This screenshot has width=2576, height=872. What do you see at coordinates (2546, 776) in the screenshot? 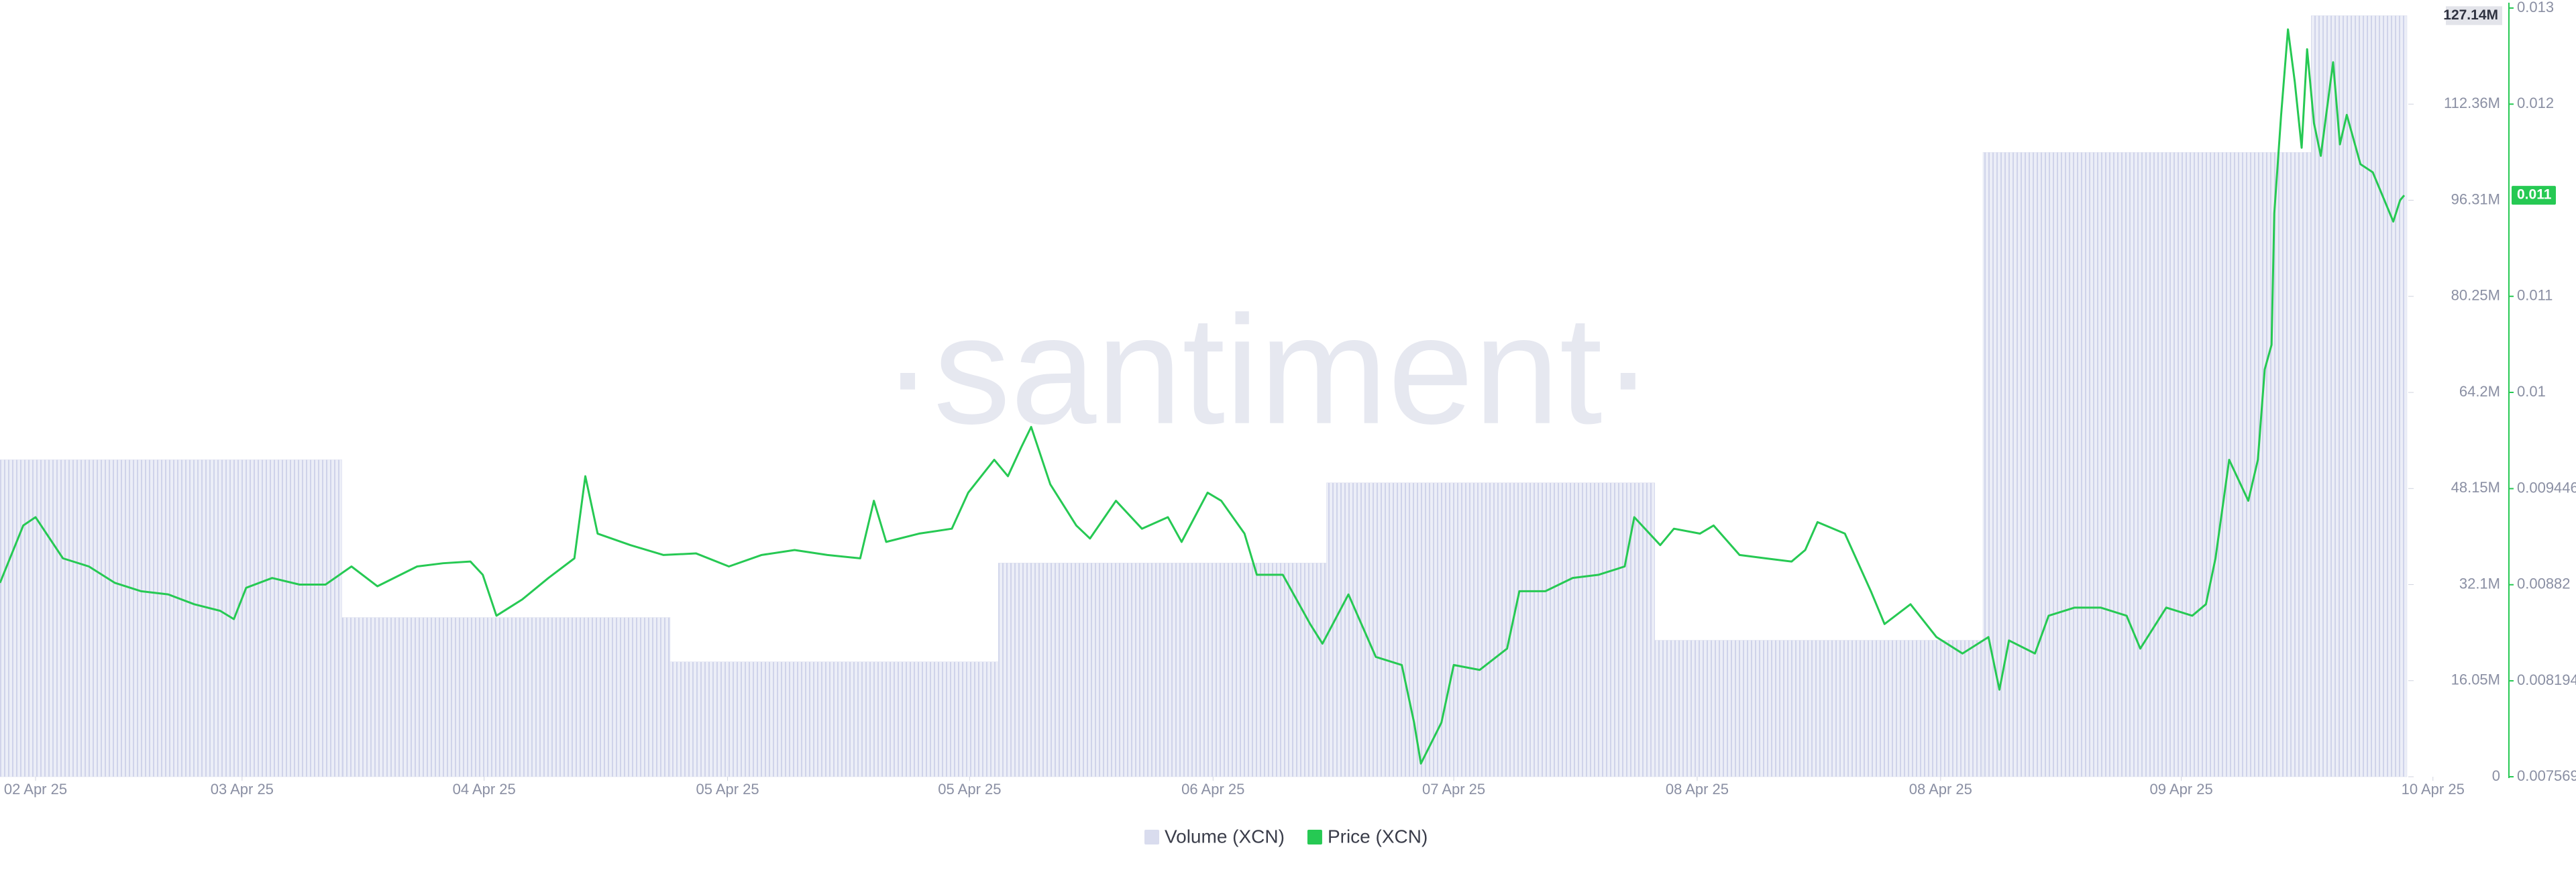
I see `y2-tick-label: 0.007569` at bounding box center [2546, 776].